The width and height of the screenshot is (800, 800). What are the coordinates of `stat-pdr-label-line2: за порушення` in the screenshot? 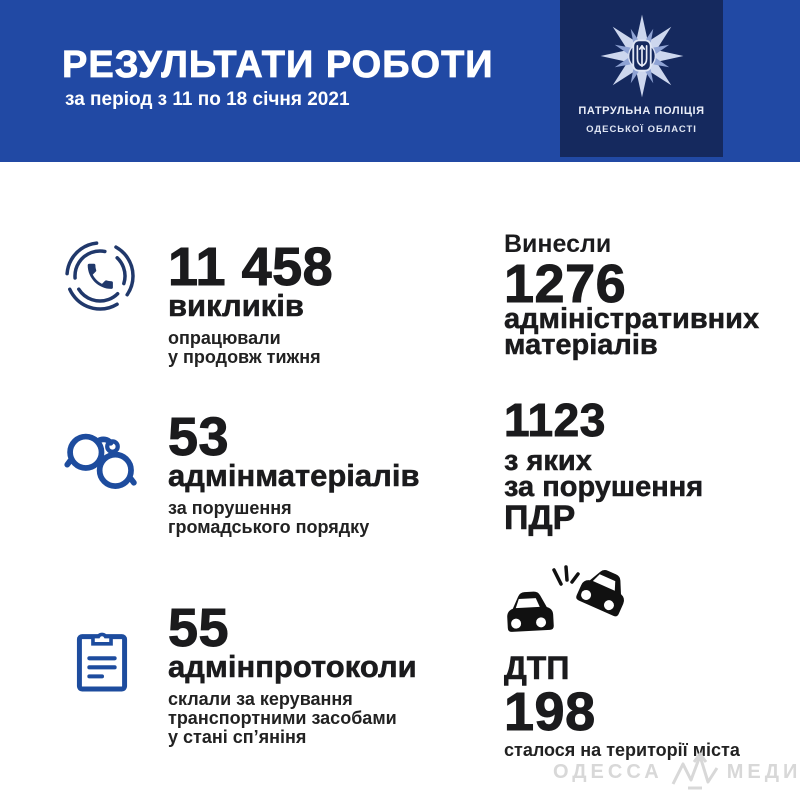 It's located at (604, 487).